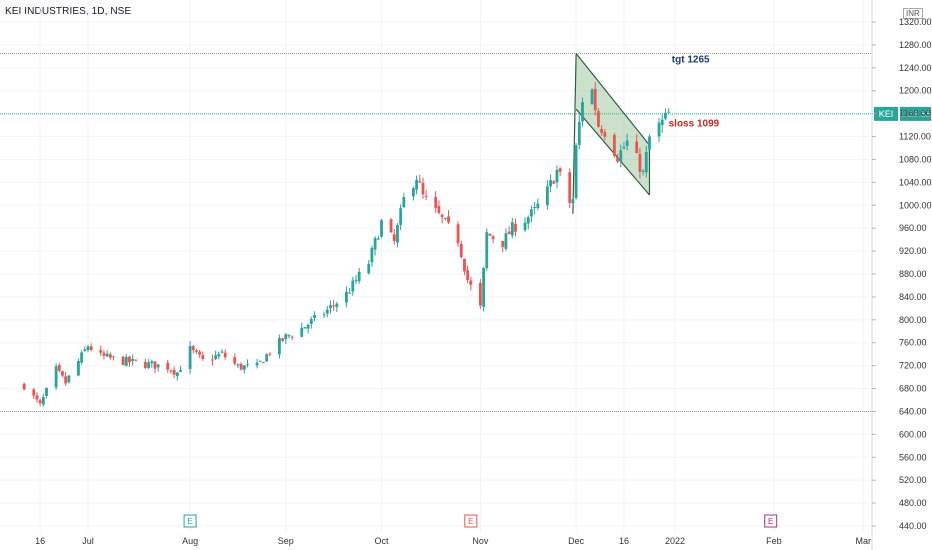 This screenshot has height=550, width=932. I want to click on stop-loss-annotation: sloss 1099, so click(694, 124).